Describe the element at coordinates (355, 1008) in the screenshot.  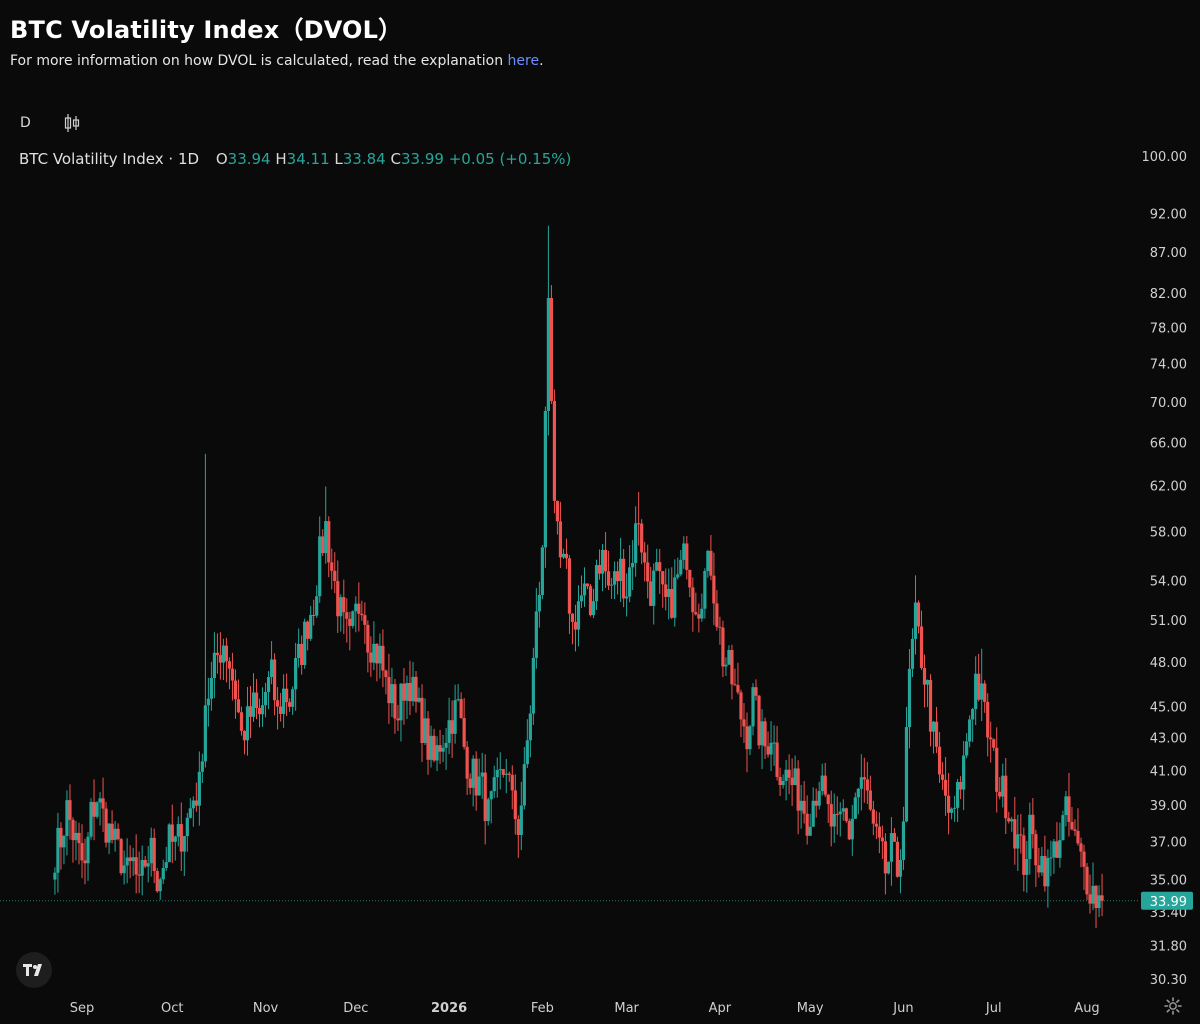
I see `x-tick-label: Dec` at that location.